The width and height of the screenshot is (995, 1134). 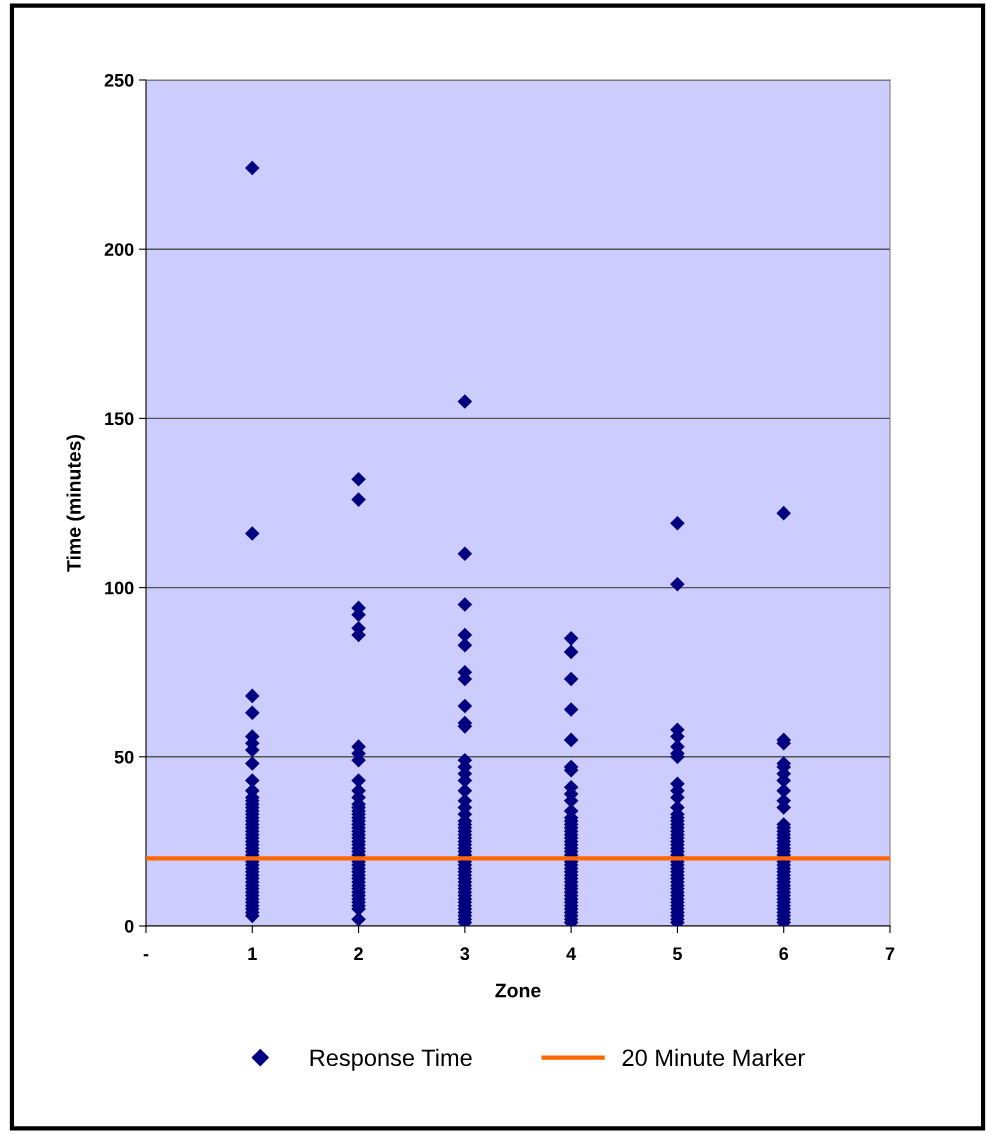 I want to click on x-tick-label: 7, so click(x=890, y=953).